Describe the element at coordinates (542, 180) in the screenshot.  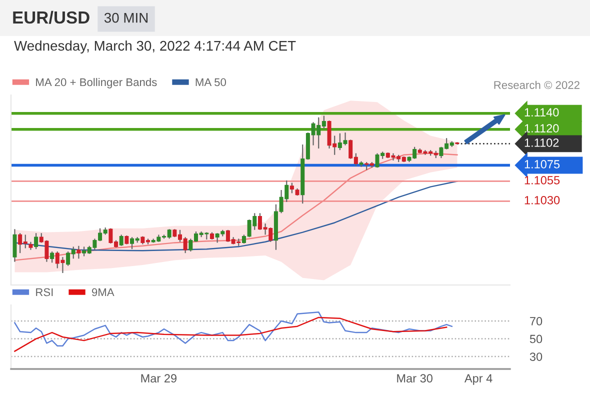
I see `ref-line-label: 1.1055` at that location.